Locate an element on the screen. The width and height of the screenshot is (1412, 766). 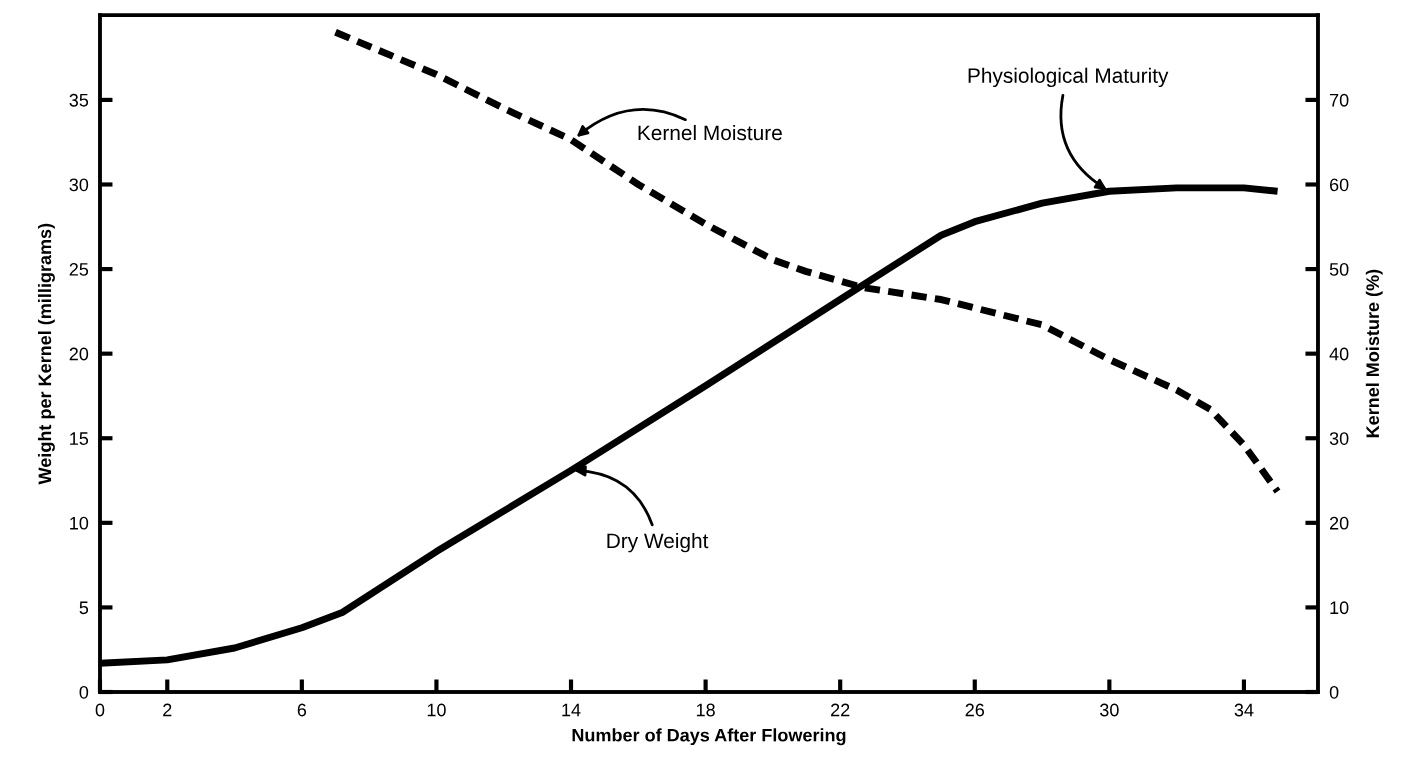
y2-tick-label: 10 is located at coordinates (1339, 608).